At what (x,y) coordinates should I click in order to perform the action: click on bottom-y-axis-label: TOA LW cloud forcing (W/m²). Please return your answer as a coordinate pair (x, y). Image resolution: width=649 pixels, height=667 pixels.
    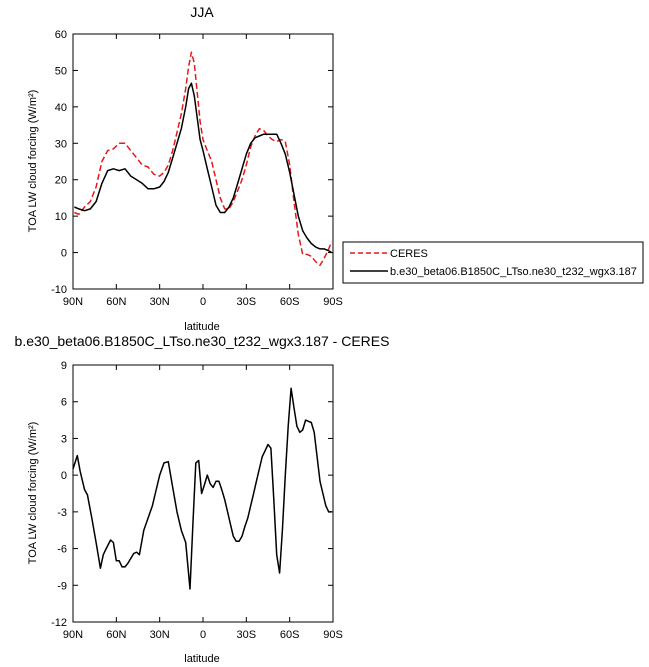
    Looking at the image, I should click on (33, 493).